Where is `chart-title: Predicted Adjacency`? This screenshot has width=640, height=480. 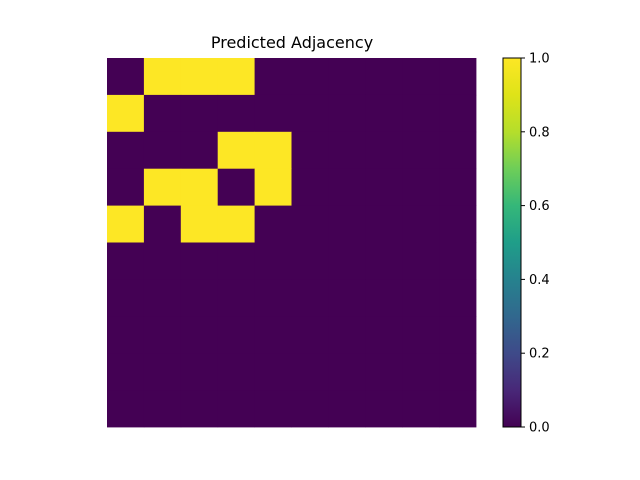 chart-title: Predicted Adjacency is located at coordinates (292, 42).